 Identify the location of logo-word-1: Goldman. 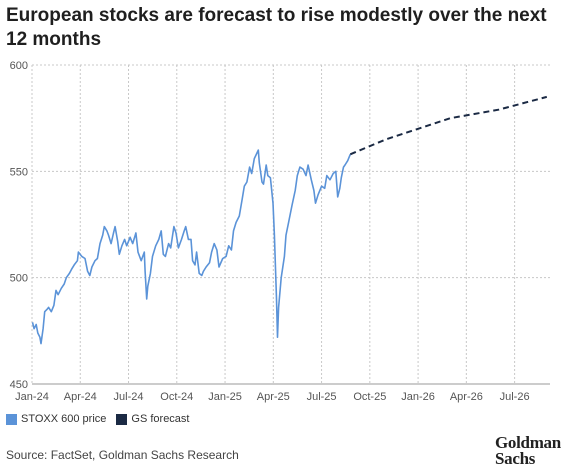
(528, 442).